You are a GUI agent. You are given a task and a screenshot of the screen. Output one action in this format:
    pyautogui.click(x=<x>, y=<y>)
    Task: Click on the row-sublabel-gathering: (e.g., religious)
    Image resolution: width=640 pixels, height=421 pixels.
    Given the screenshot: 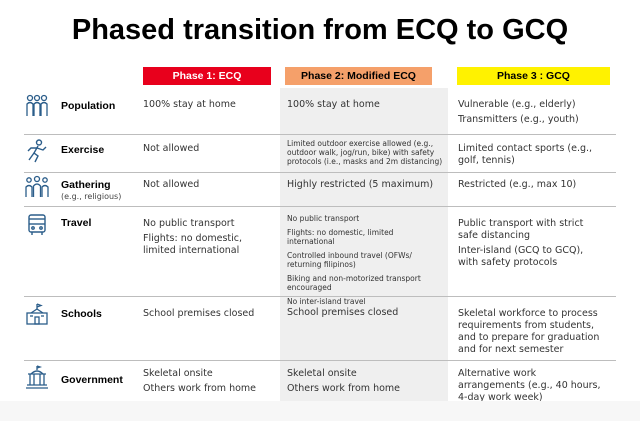 What is the action you would take?
    pyautogui.click(x=91, y=196)
    